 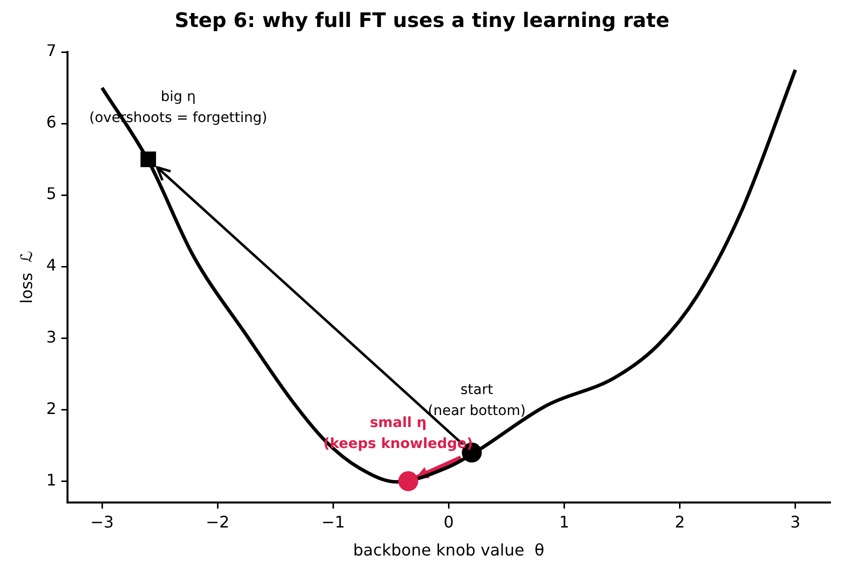 What do you see at coordinates (51, 336) in the screenshot?
I see `y-tick-label: 3` at bounding box center [51, 336].